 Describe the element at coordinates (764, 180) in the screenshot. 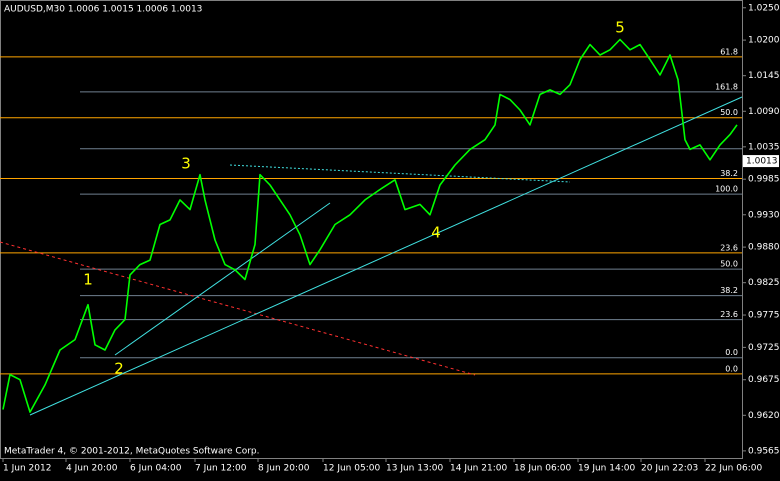

I see `y-tick-label: 0.9985` at that location.